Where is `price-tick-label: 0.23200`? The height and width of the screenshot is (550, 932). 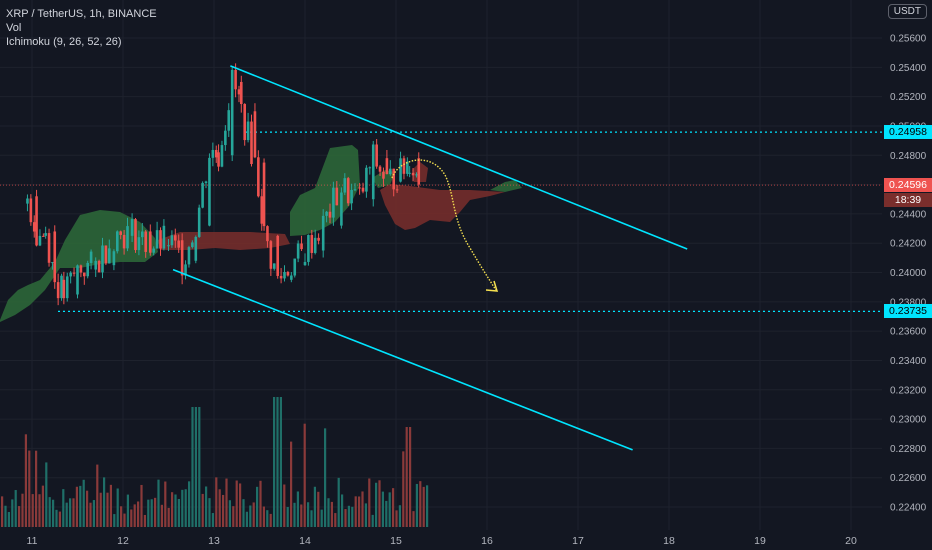 price-tick-label: 0.23200 is located at coordinates (908, 390).